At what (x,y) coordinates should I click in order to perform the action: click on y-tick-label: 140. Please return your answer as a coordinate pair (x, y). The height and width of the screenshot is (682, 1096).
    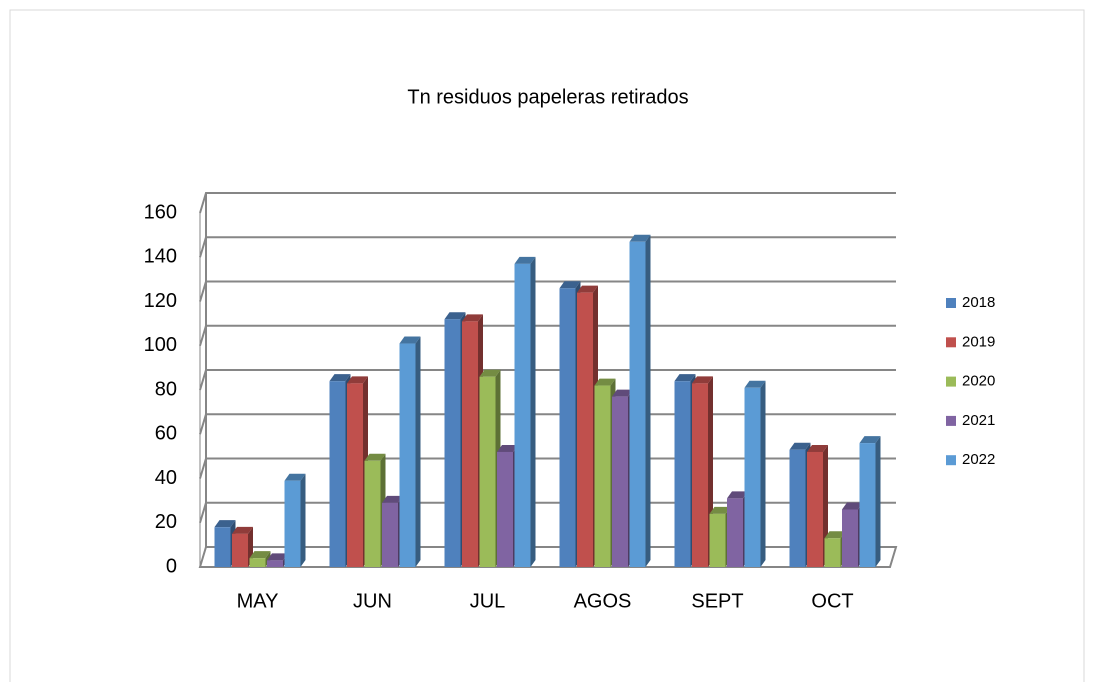
    Looking at the image, I should click on (160, 257).